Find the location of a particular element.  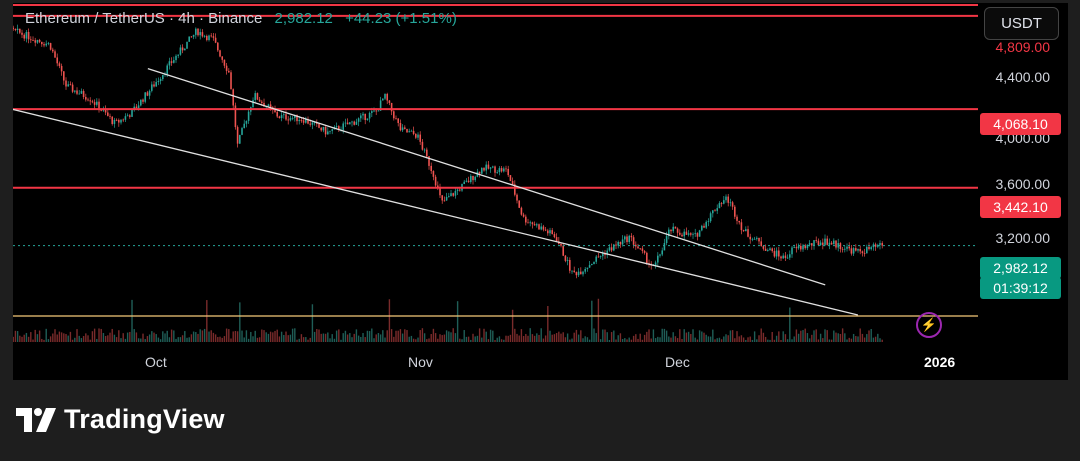

level-tag-4068: 4,068.10 is located at coordinates (1020, 124).